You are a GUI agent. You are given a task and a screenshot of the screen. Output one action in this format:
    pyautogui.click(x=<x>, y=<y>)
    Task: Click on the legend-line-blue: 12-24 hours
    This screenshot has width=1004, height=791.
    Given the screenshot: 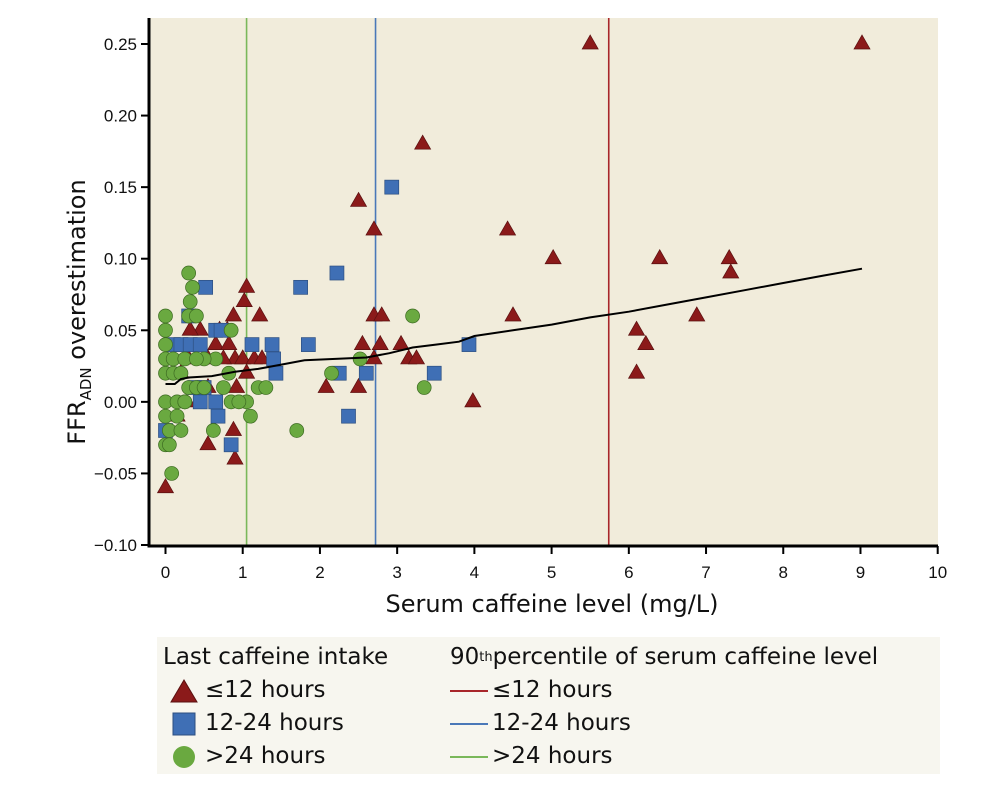 What is the action you would take?
    pyautogui.click(x=664, y=723)
    